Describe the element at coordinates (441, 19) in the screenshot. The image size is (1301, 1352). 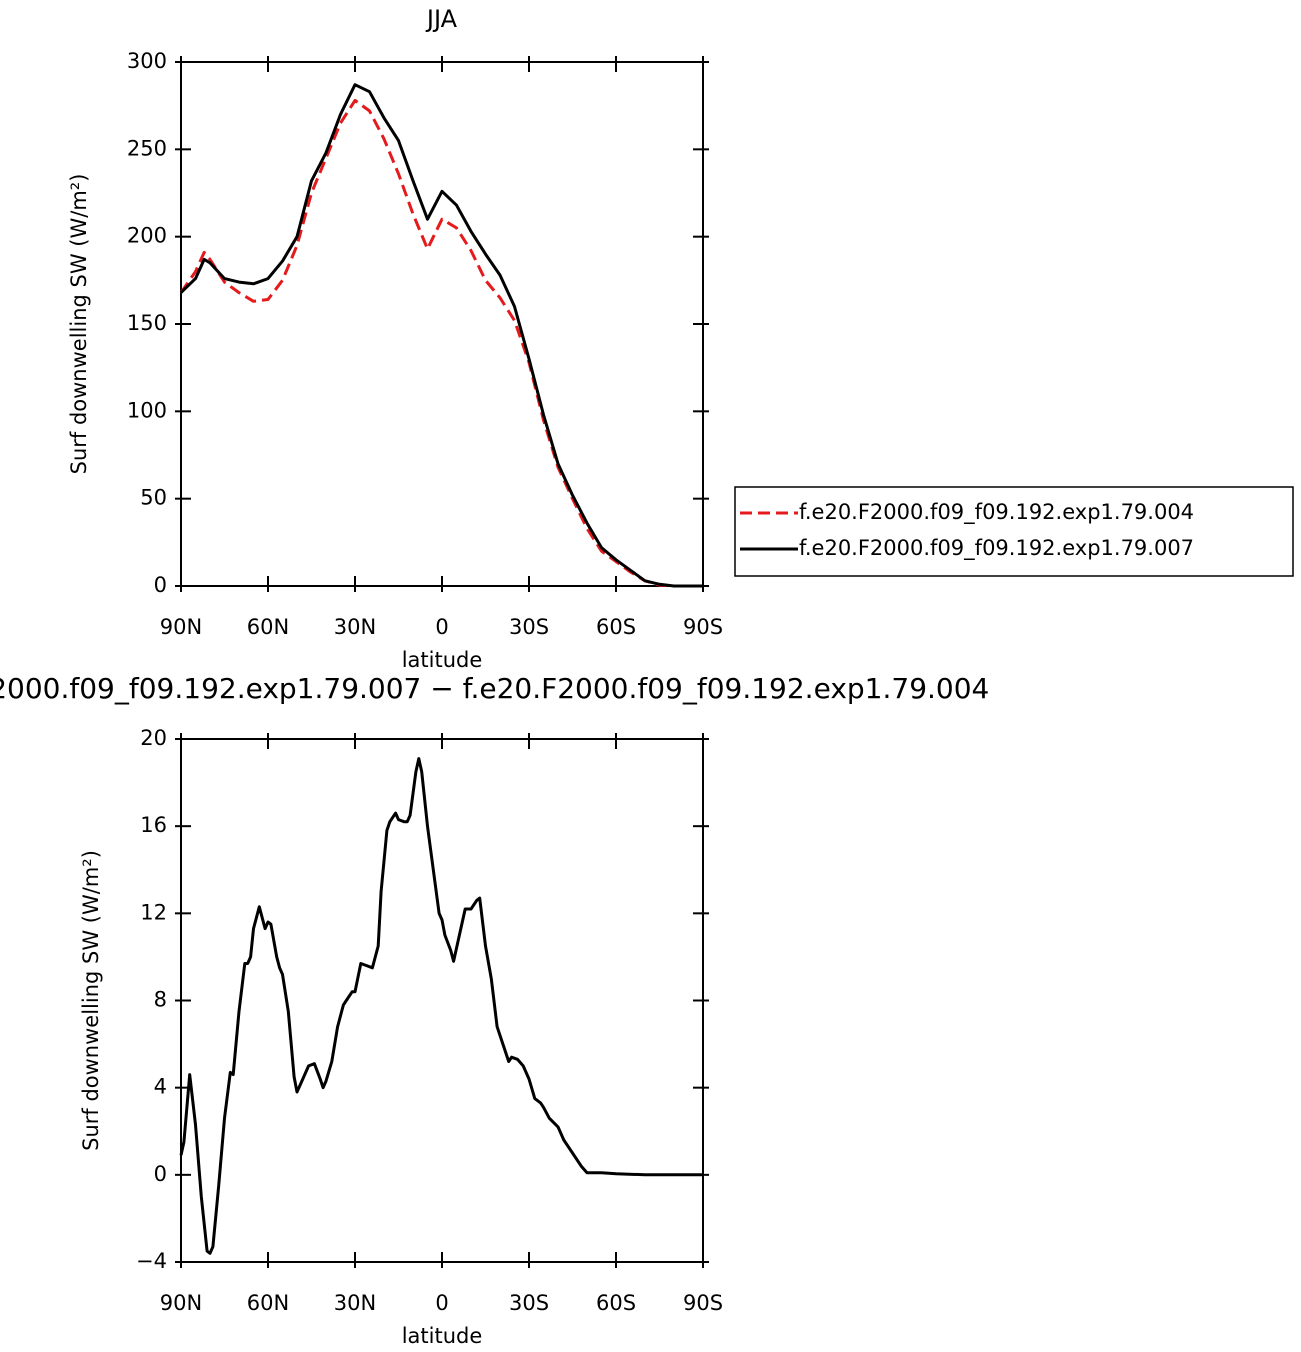
I see `chart-title: JJA` at that location.